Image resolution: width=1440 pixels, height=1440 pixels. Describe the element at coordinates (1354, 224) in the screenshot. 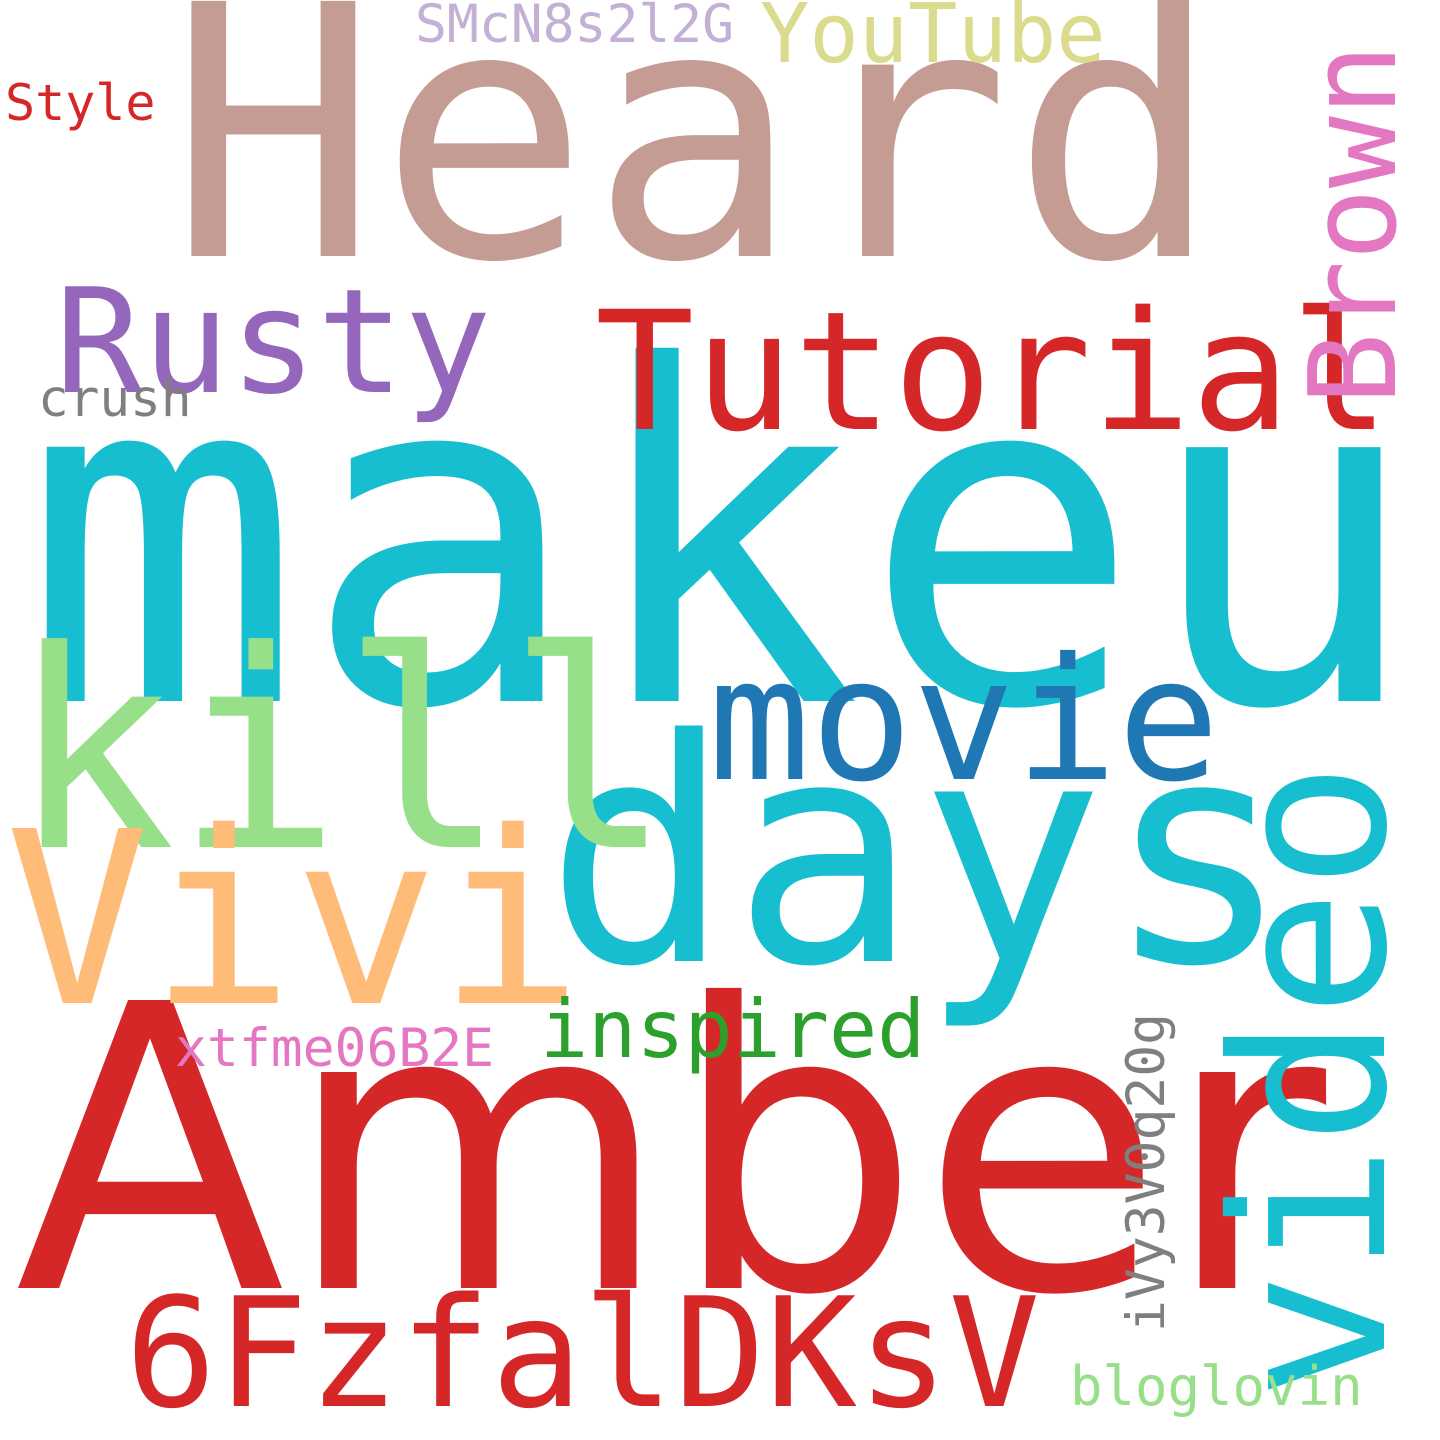

I see `word-brown: Brown` at that location.